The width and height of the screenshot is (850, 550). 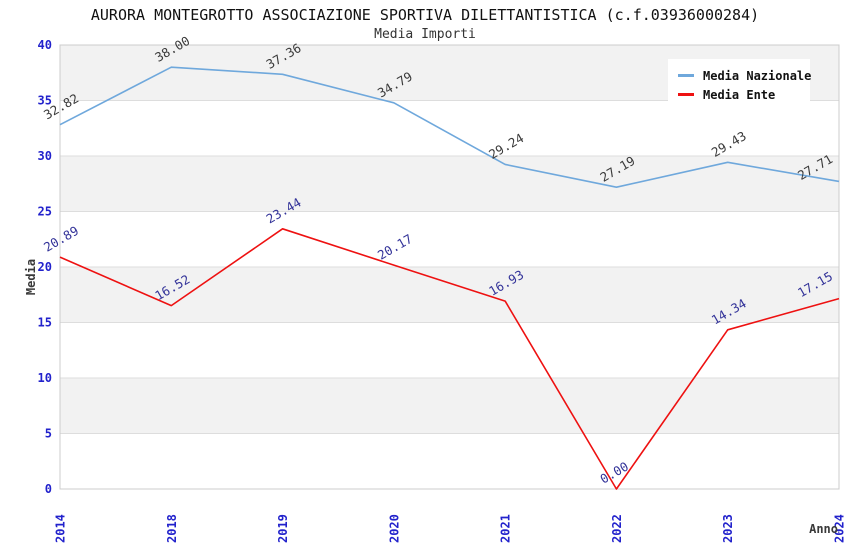 What do you see at coordinates (506, 528) in the screenshot?
I see `x-tick-label: 2021` at bounding box center [506, 528].